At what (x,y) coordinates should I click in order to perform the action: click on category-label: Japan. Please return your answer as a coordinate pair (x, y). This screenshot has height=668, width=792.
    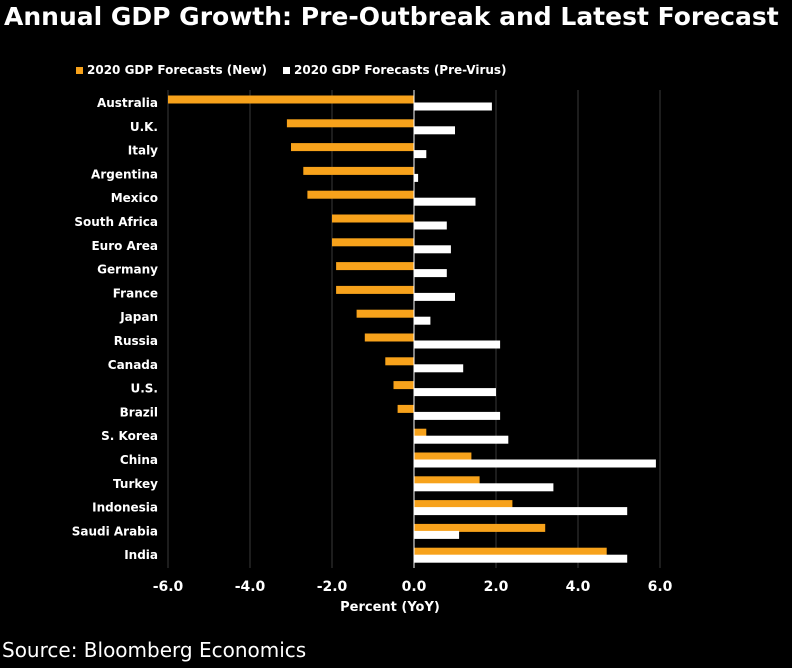
    Looking at the image, I should click on (138, 317).